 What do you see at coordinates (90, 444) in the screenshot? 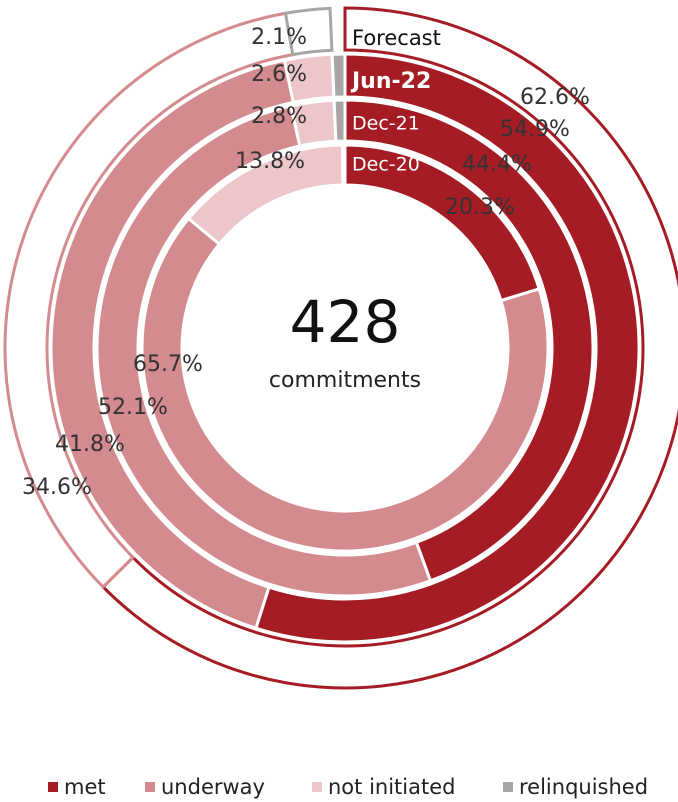
I see `value-label: 41.8%` at bounding box center [90, 444].